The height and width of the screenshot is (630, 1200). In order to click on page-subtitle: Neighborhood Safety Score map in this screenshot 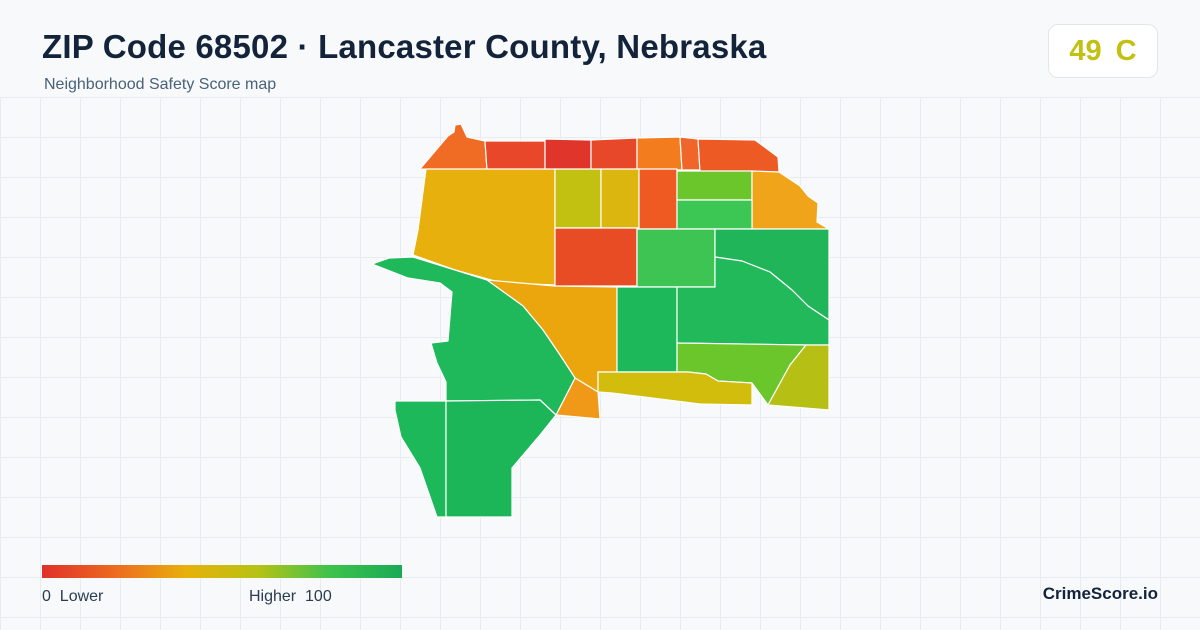, I will do `click(160, 84)`.